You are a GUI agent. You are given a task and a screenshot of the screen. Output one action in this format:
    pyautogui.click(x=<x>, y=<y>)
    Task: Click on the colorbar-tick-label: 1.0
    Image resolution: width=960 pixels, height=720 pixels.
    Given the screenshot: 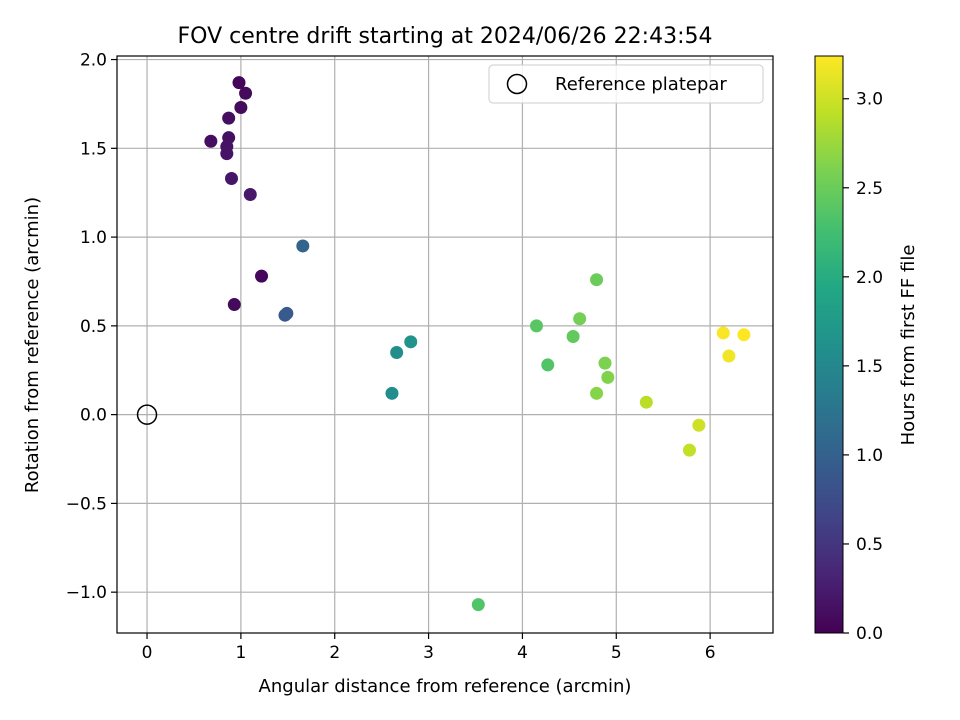 What is the action you would take?
    pyautogui.click(x=869, y=456)
    